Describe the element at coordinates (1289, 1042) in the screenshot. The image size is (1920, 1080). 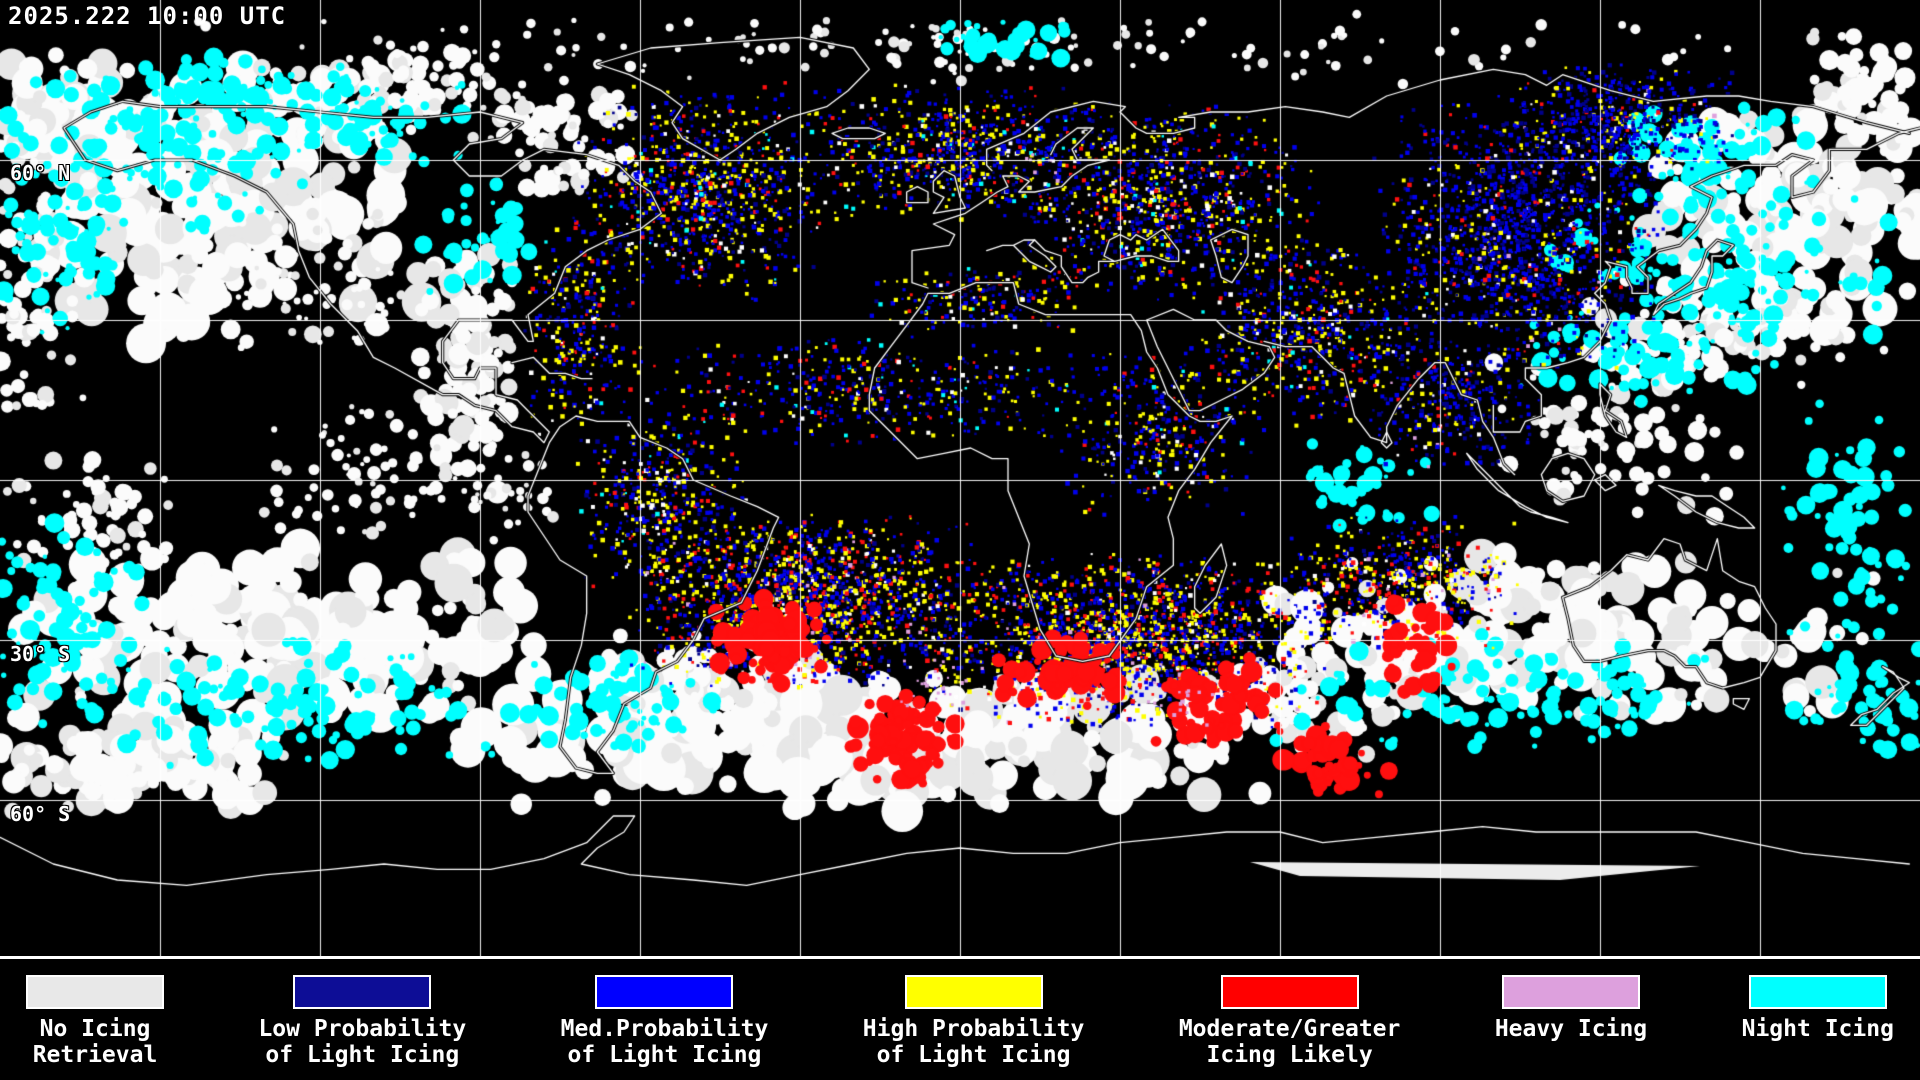
I see `legend-label: Moderate/Greater Icing Likely` at that location.